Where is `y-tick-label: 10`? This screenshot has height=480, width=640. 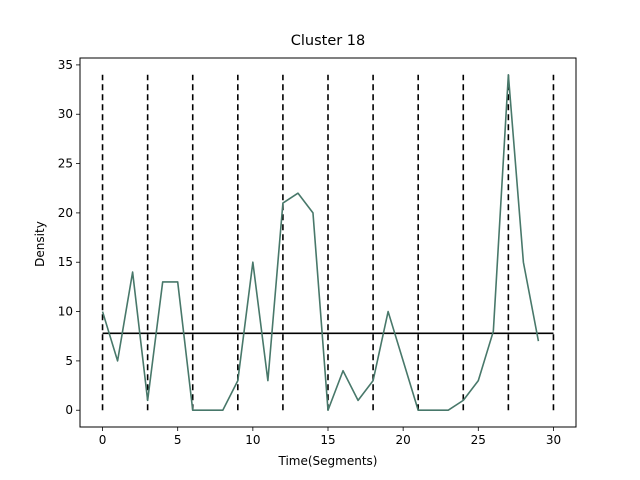 y-tick-label: 10 is located at coordinates (65, 312).